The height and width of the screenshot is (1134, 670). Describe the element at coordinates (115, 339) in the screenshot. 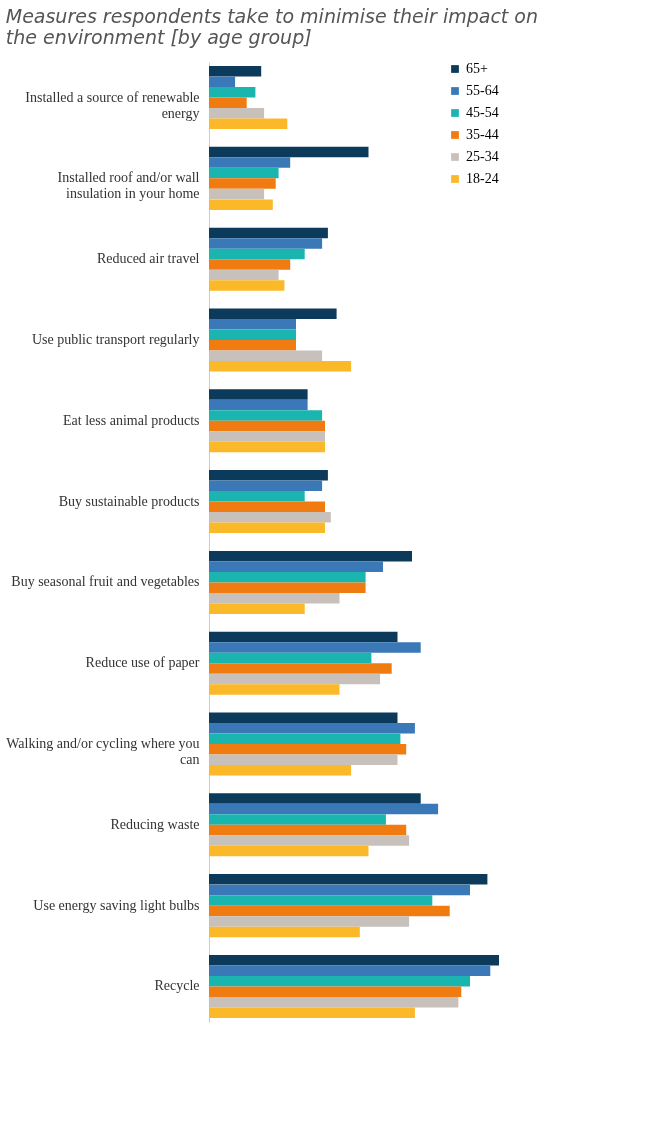

I see `y-tick-label: Use public transport regularly` at that location.